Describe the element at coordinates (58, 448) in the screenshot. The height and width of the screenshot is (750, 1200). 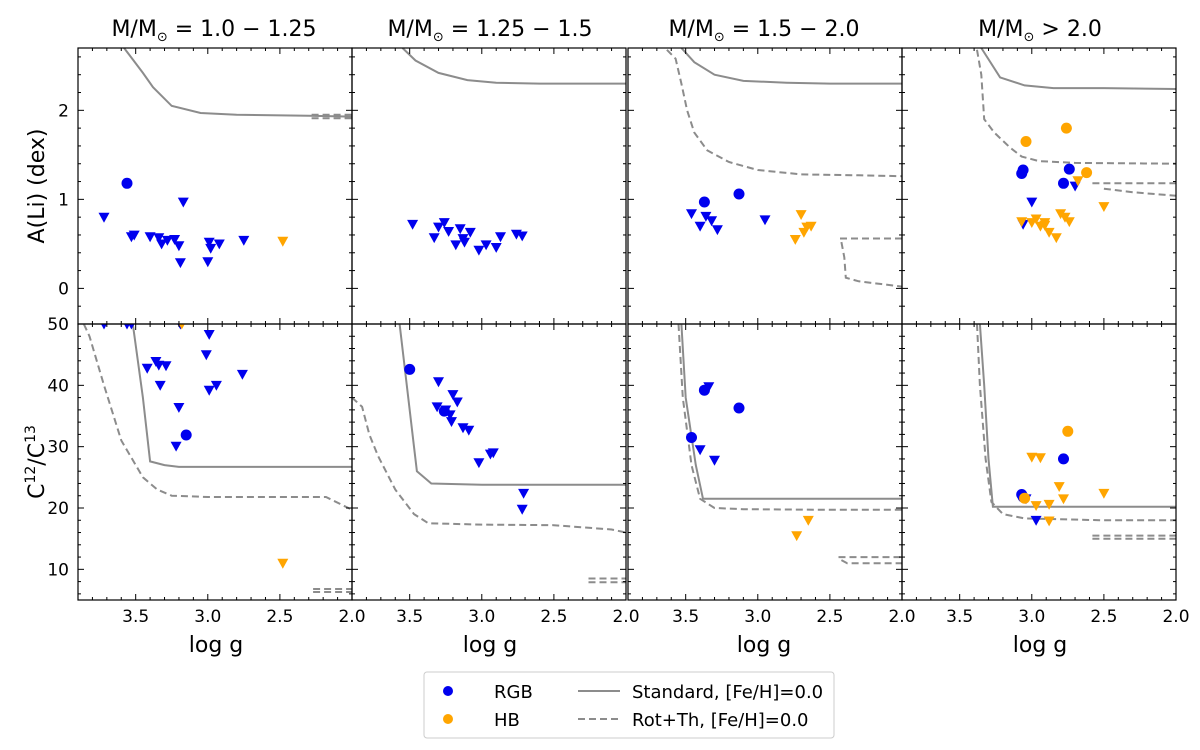
I see `y-tick-label: 30` at that location.